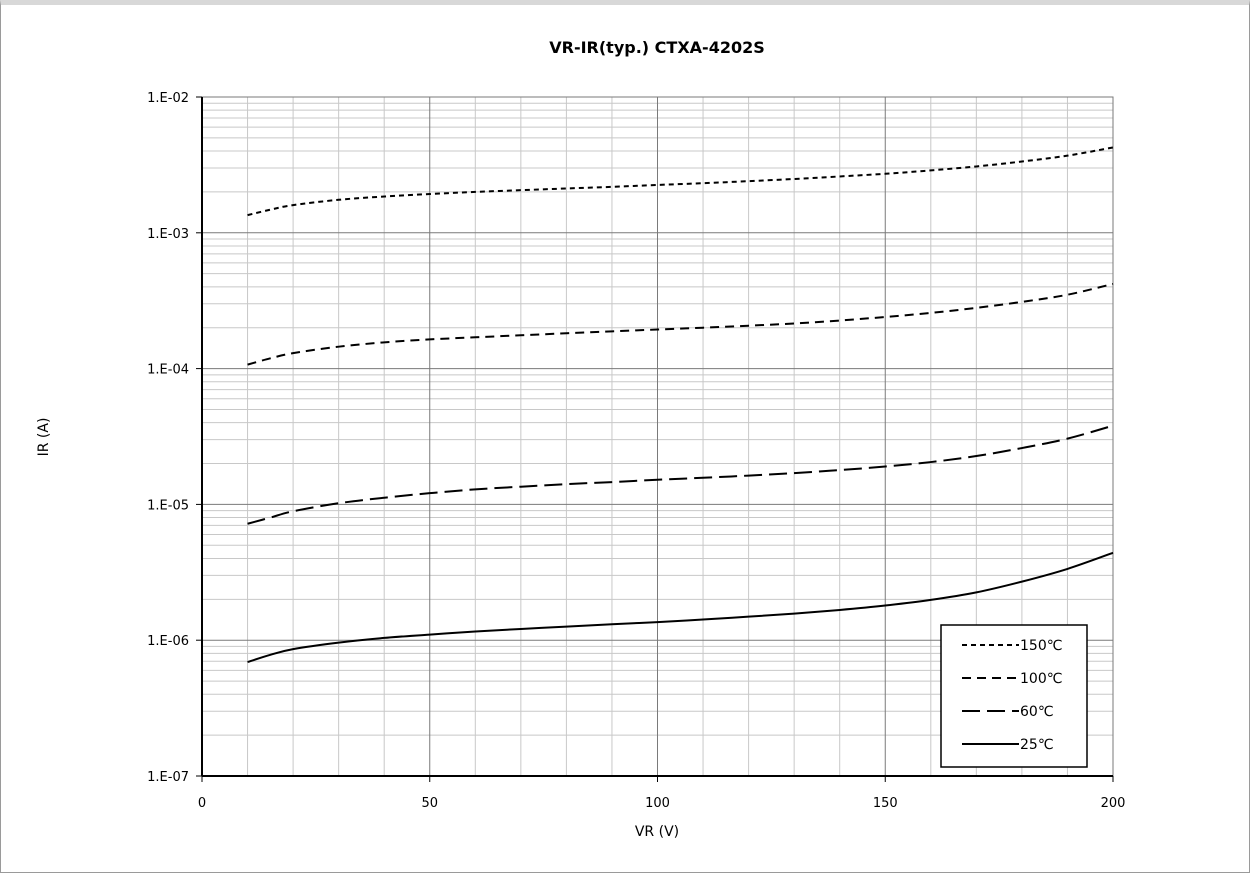 The height and width of the screenshot is (875, 1252). What do you see at coordinates (657, 832) in the screenshot?
I see `x-axis-label: VR (V)` at bounding box center [657, 832].